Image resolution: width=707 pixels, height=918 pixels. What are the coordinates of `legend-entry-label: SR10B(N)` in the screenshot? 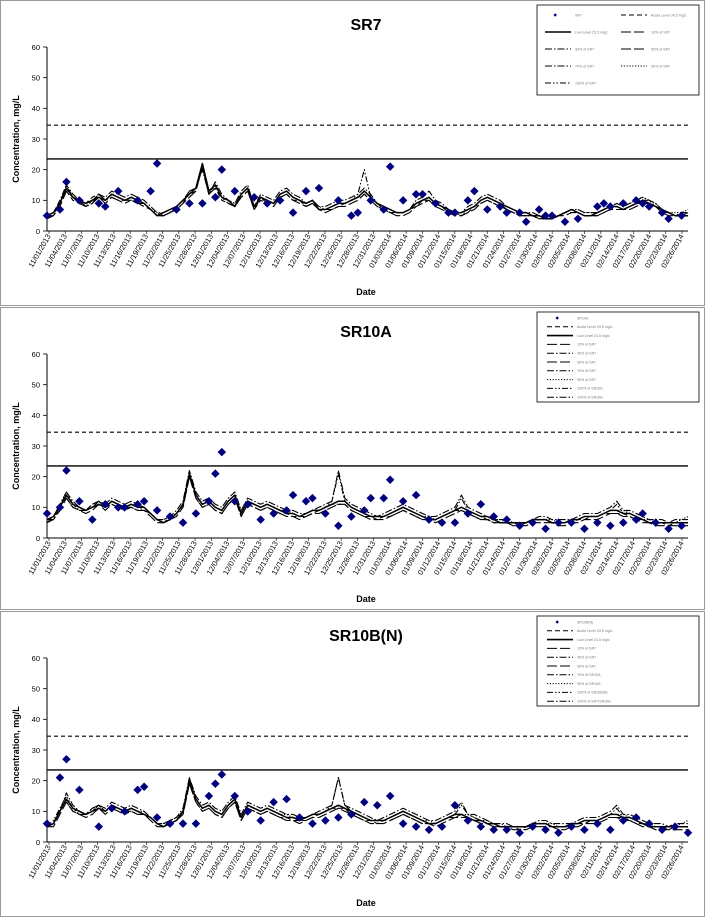 It's located at (585, 622).